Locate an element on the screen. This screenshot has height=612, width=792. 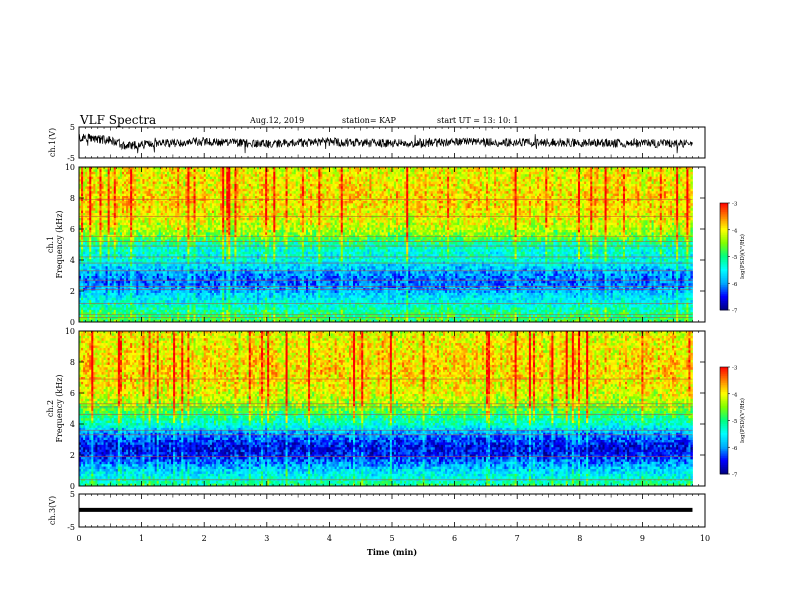
ch1-waveform-panel: 5 -5 ch.1(V) is located at coordinates (377, 143).